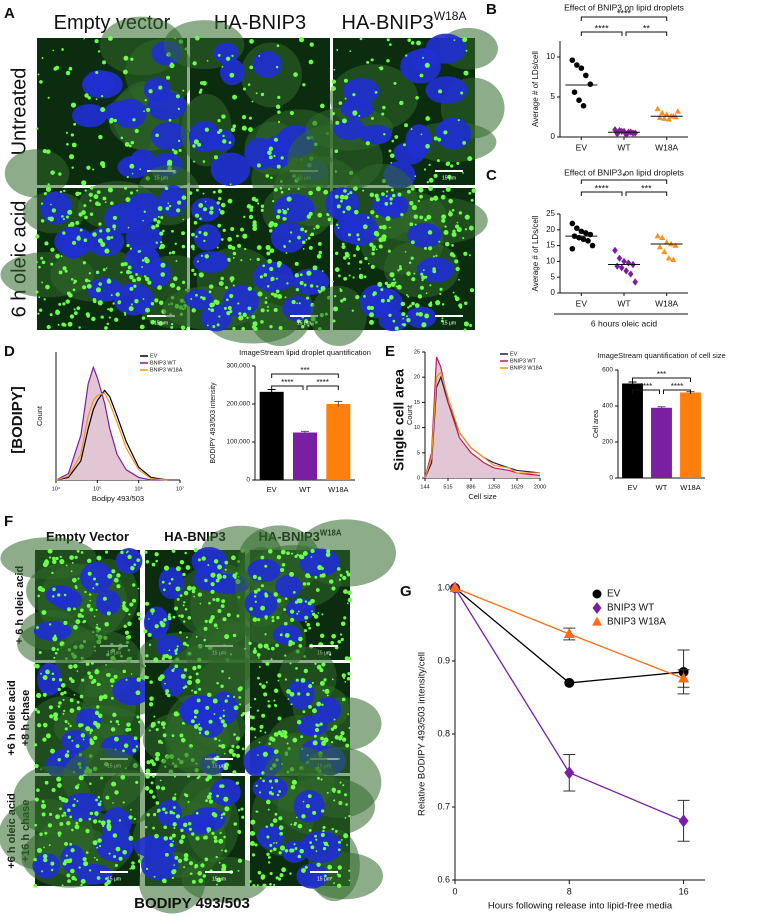 Image resolution: width=758 pixels, height=916 pixels. What do you see at coordinates (494, 487) in the screenshot?
I see `x-tick-label: 1258` at bounding box center [494, 487].